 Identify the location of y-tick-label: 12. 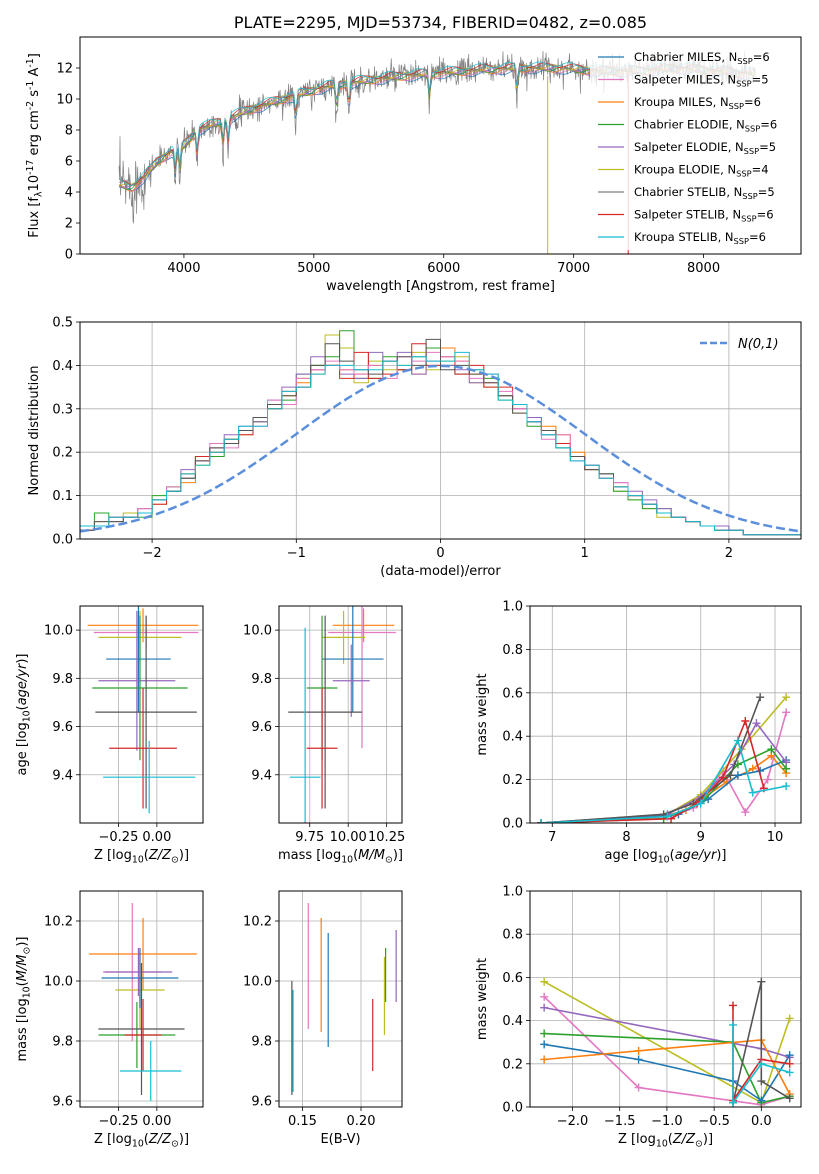
(64, 69).